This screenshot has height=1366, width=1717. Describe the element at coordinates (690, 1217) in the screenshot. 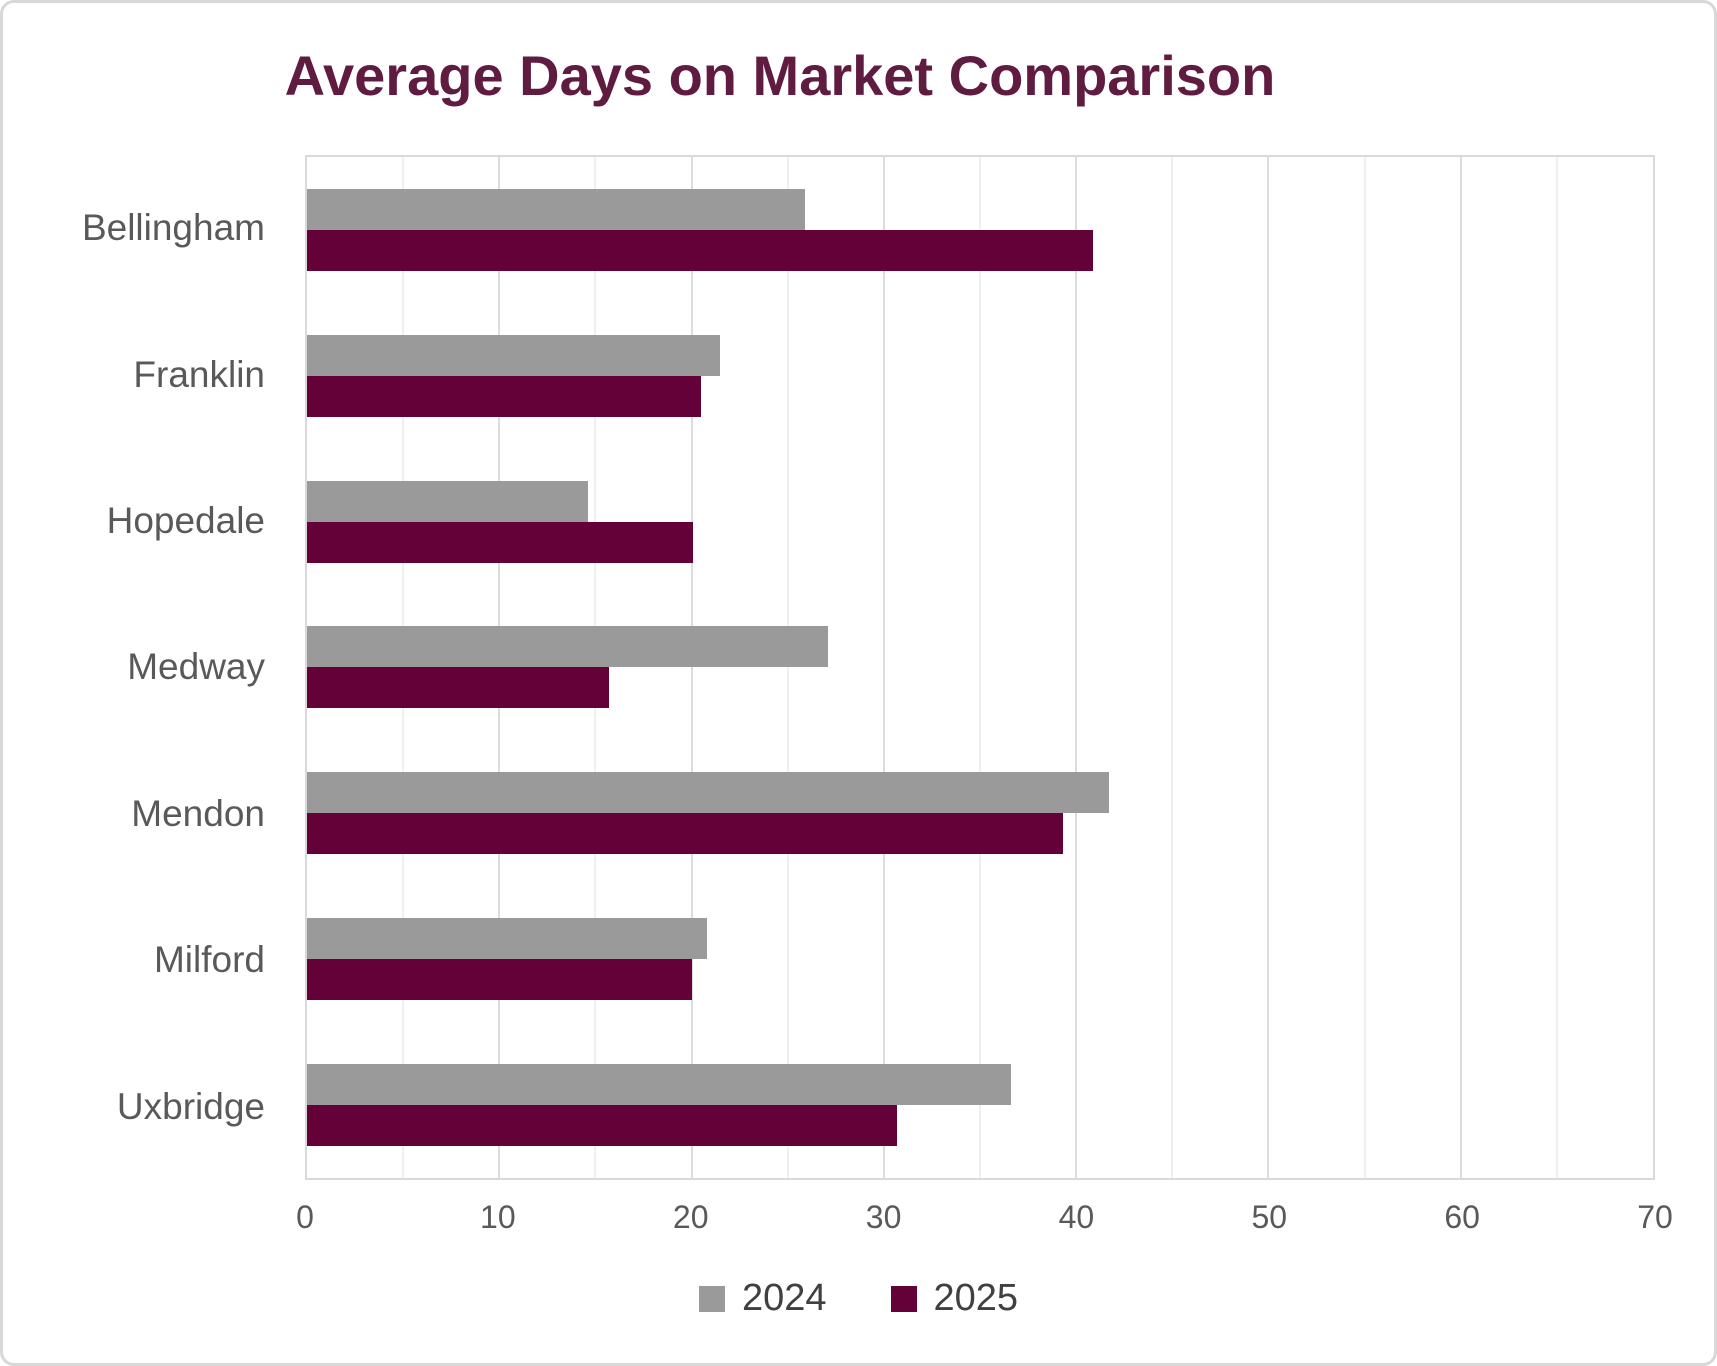

I see `x-tick-label-20: 20` at that location.